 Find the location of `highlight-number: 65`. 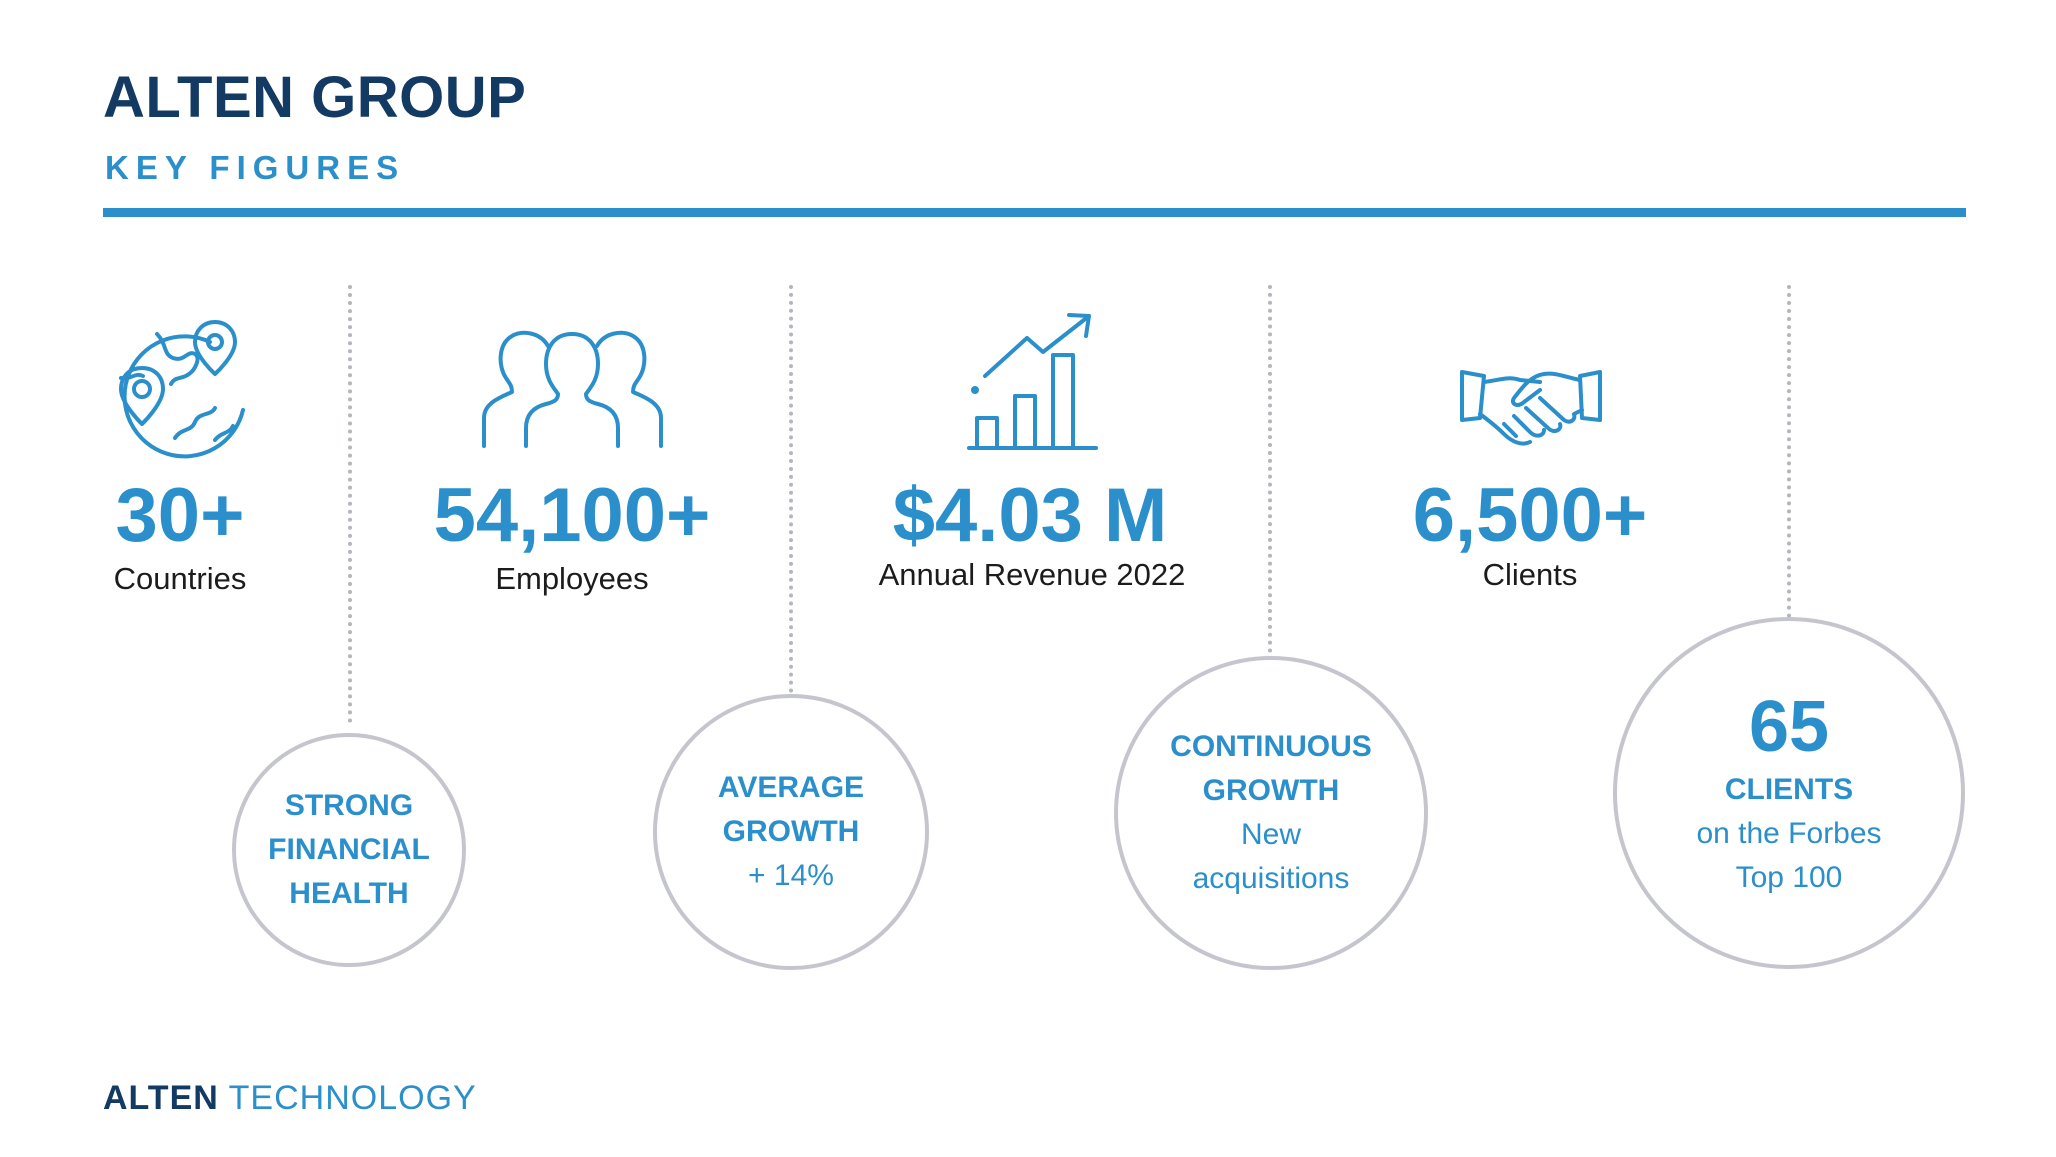

highlight-number: 65 is located at coordinates (1789, 727).